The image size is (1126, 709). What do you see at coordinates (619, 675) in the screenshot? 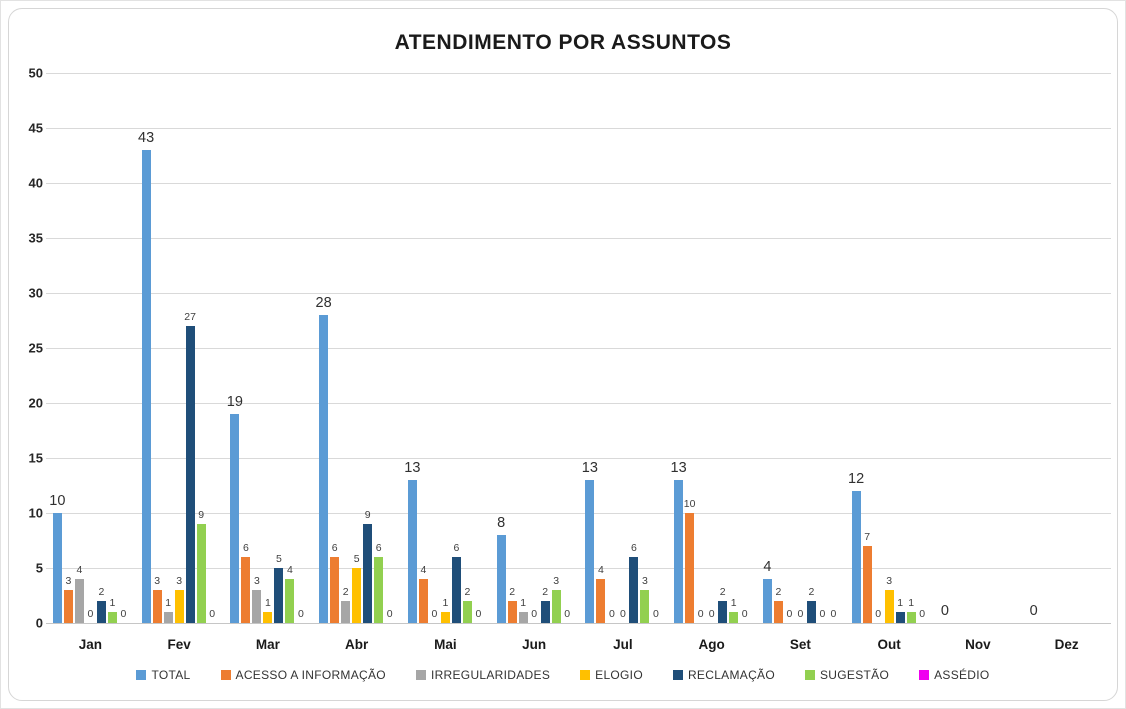
I see `legend-label: ELOGIO` at bounding box center [619, 675].